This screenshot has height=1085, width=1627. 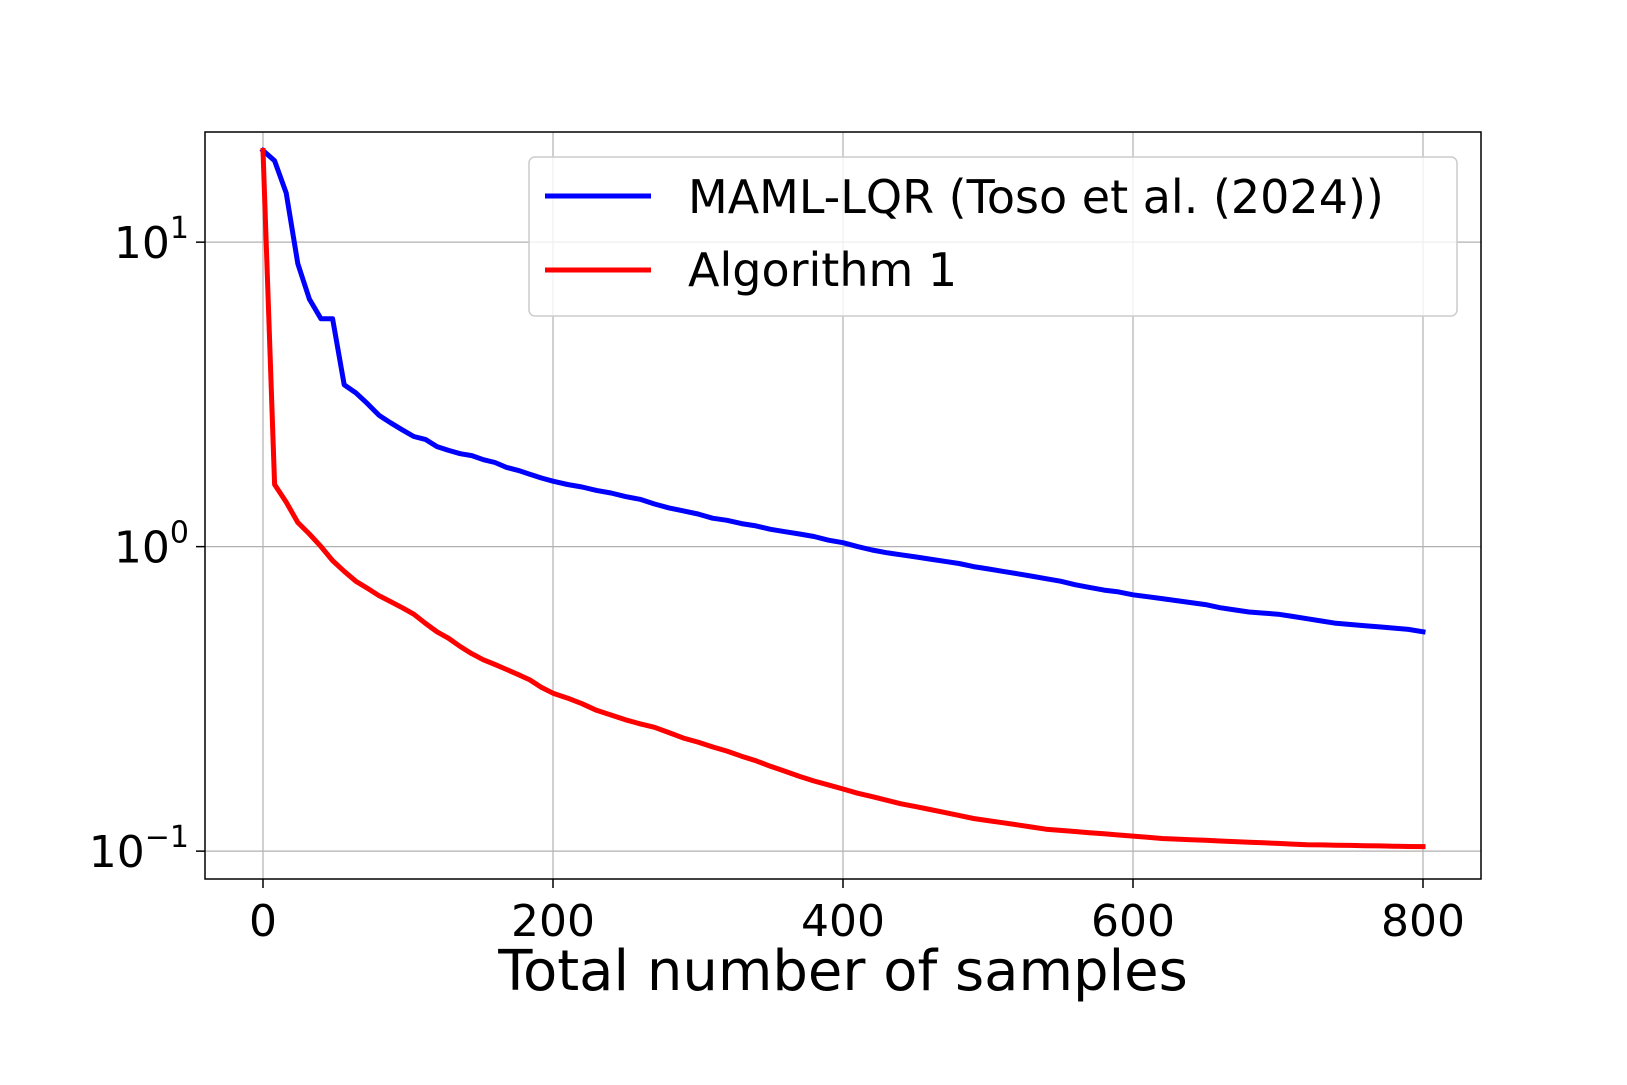 I want to click on x-tick-label: 200, so click(x=553, y=921).